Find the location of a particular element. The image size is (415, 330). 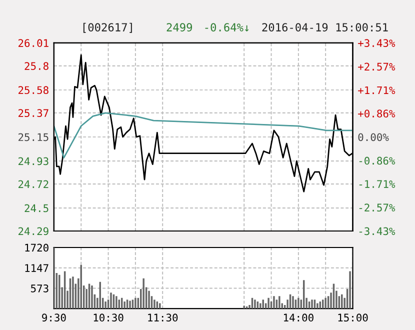

y-tick-label: 573 is located at coordinates (39, 288).